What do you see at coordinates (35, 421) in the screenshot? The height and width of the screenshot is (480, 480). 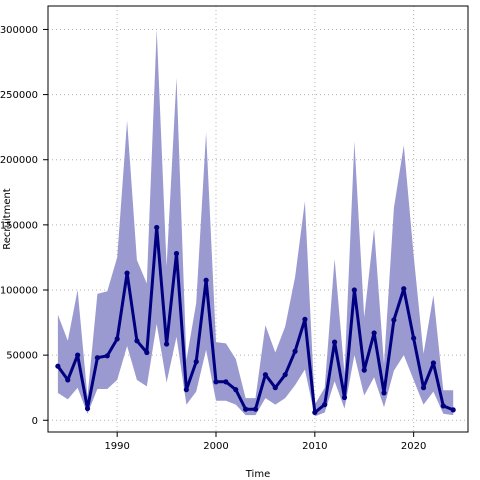 I see `y-tick-label: 0` at bounding box center [35, 421].